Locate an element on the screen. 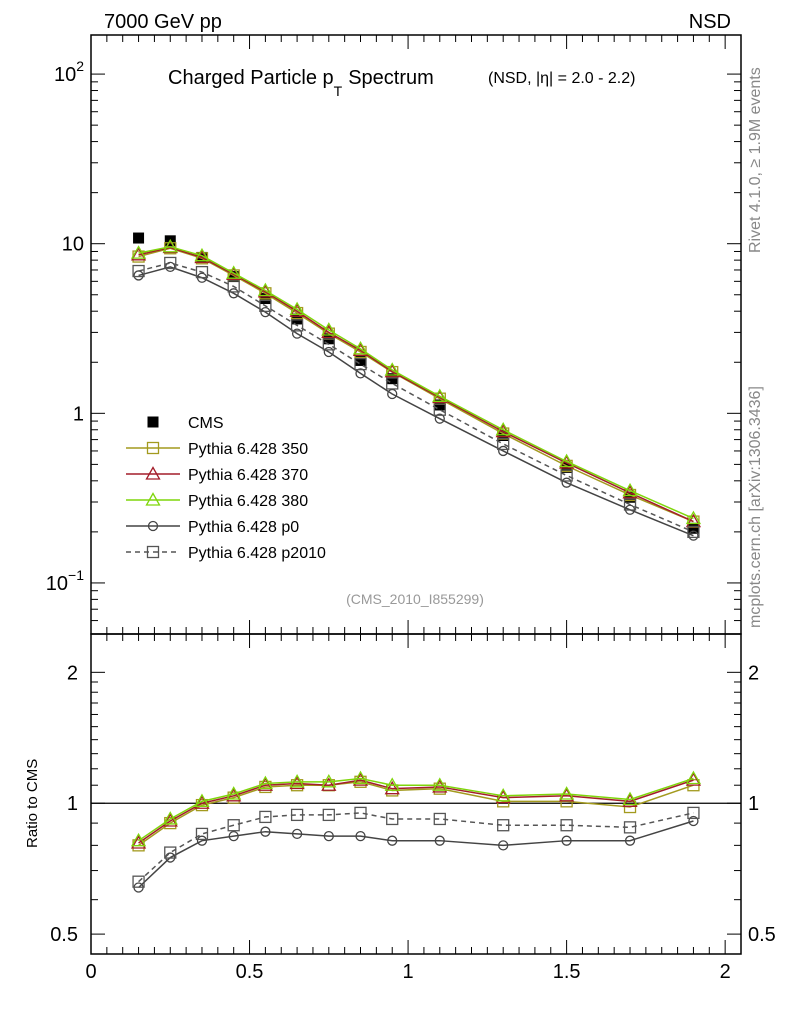  main-y-tick-label: 10² is located at coordinates (69, 72).